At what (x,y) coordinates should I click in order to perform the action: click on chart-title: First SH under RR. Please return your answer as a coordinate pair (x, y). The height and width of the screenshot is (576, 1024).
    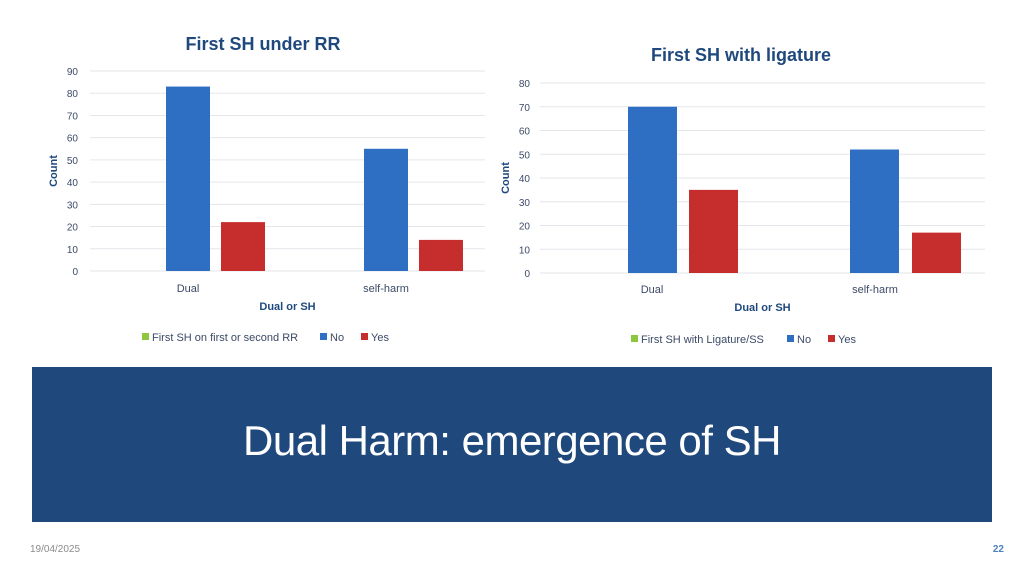
    Looking at the image, I should click on (262, 44).